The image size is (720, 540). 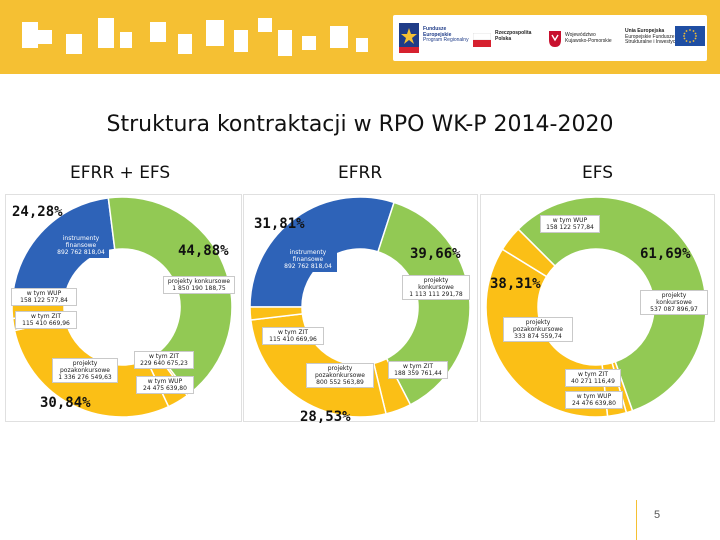 I want to click on tag-wup-1: w tym WUP 158 122 577,84, so click(x=44, y=297).